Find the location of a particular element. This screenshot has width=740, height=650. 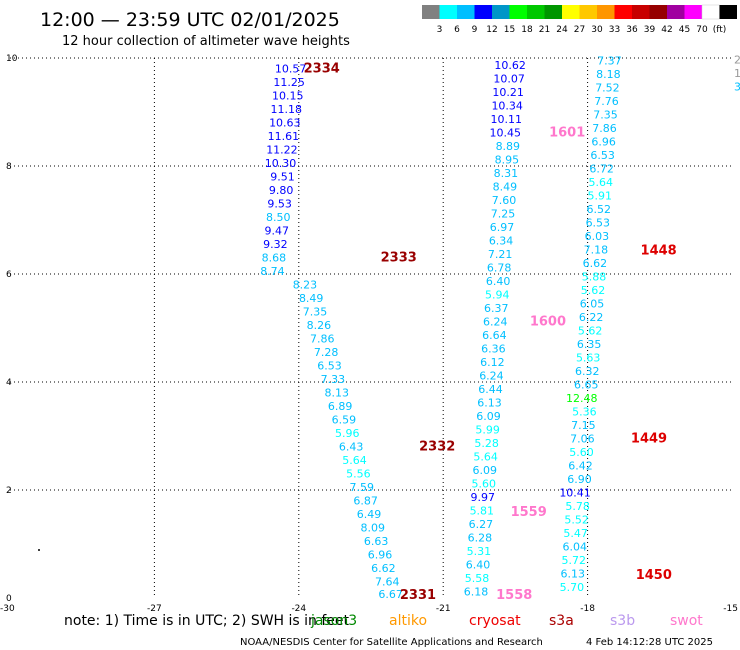

wave-height-value: 6.28 is located at coordinates (480, 537).